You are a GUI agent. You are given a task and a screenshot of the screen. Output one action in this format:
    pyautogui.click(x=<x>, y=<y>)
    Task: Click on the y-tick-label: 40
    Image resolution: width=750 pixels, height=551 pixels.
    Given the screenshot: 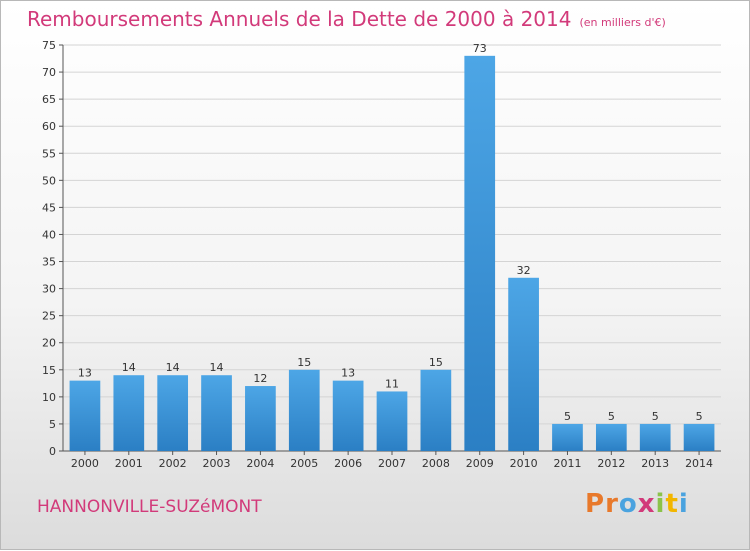 What is the action you would take?
    pyautogui.click(x=49, y=234)
    